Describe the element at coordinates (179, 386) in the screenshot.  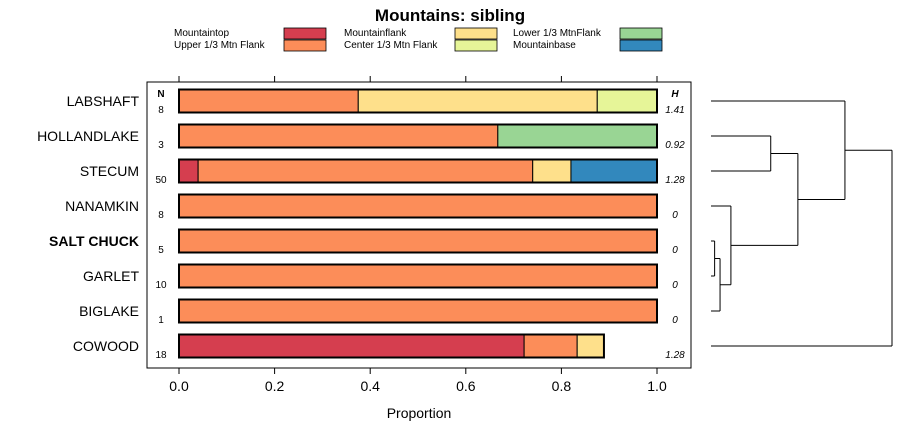
I see `x-tick-label: 0.0` at that location.